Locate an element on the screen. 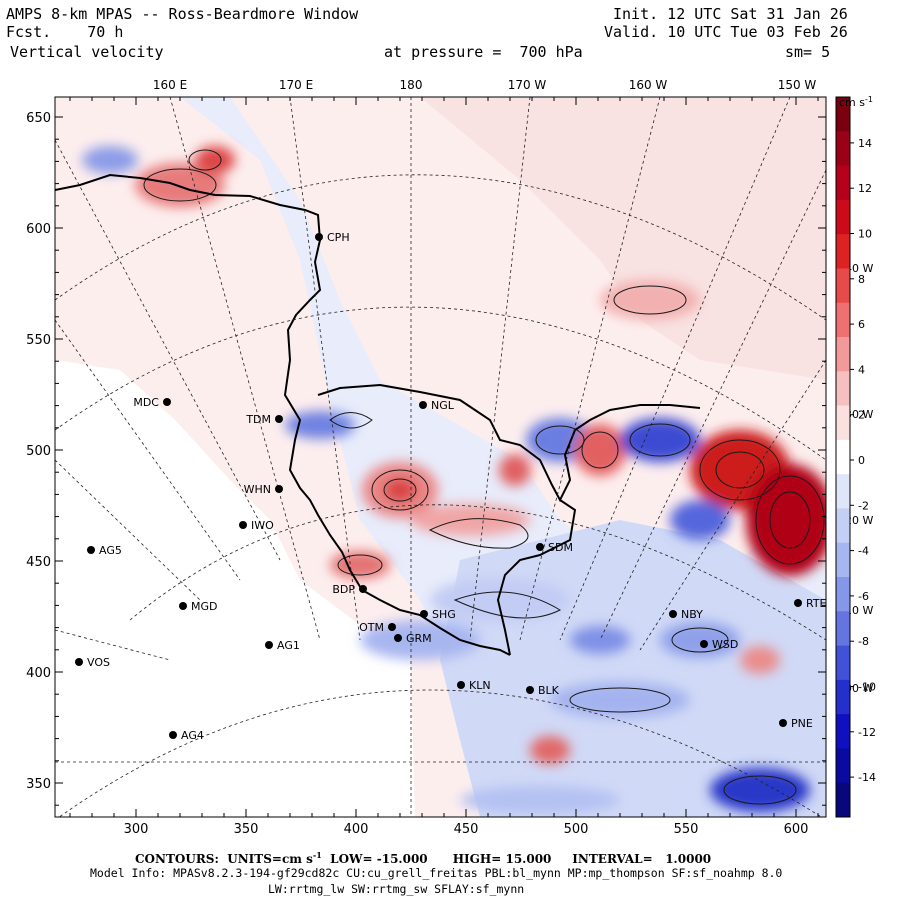  colorbar-frame is located at coordinates (843, 457).